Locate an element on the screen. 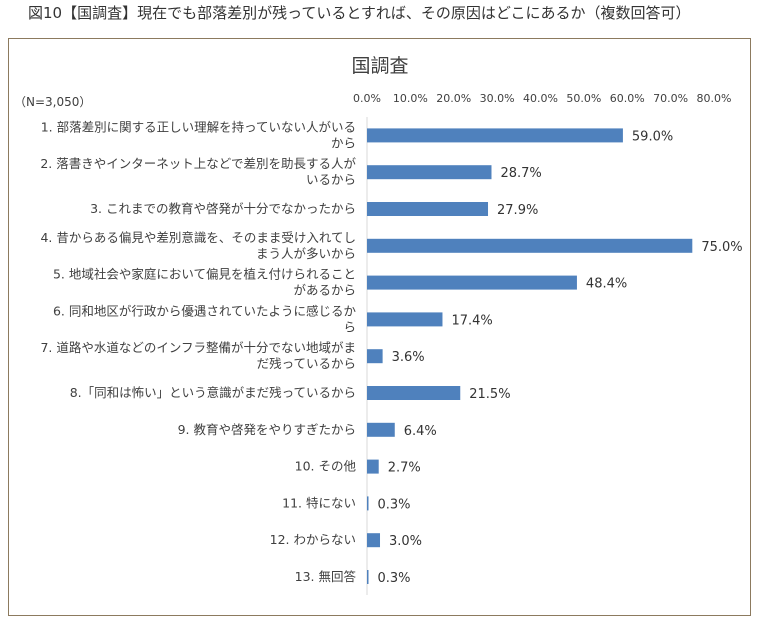  category-label: 13. 無回答 is located at coordinates (326, 576).